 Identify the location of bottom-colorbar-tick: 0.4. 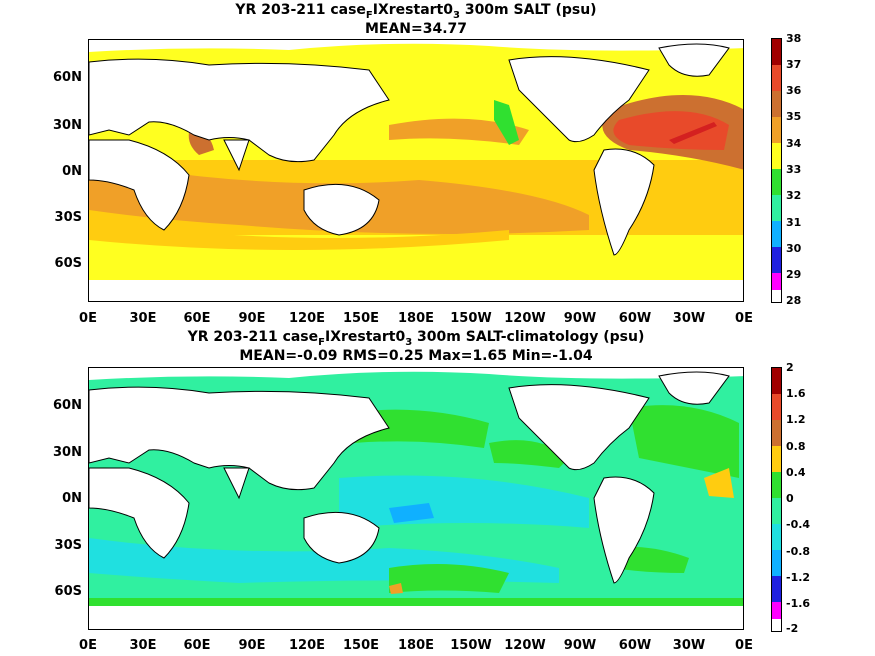
(796, 472).